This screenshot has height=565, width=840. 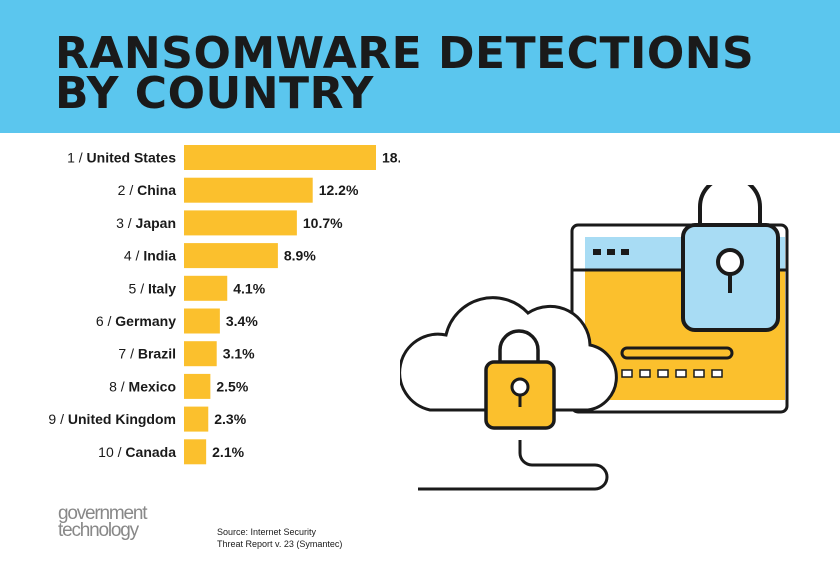 I want to click on category-label: 4 / India, so click(x=150, y=256).